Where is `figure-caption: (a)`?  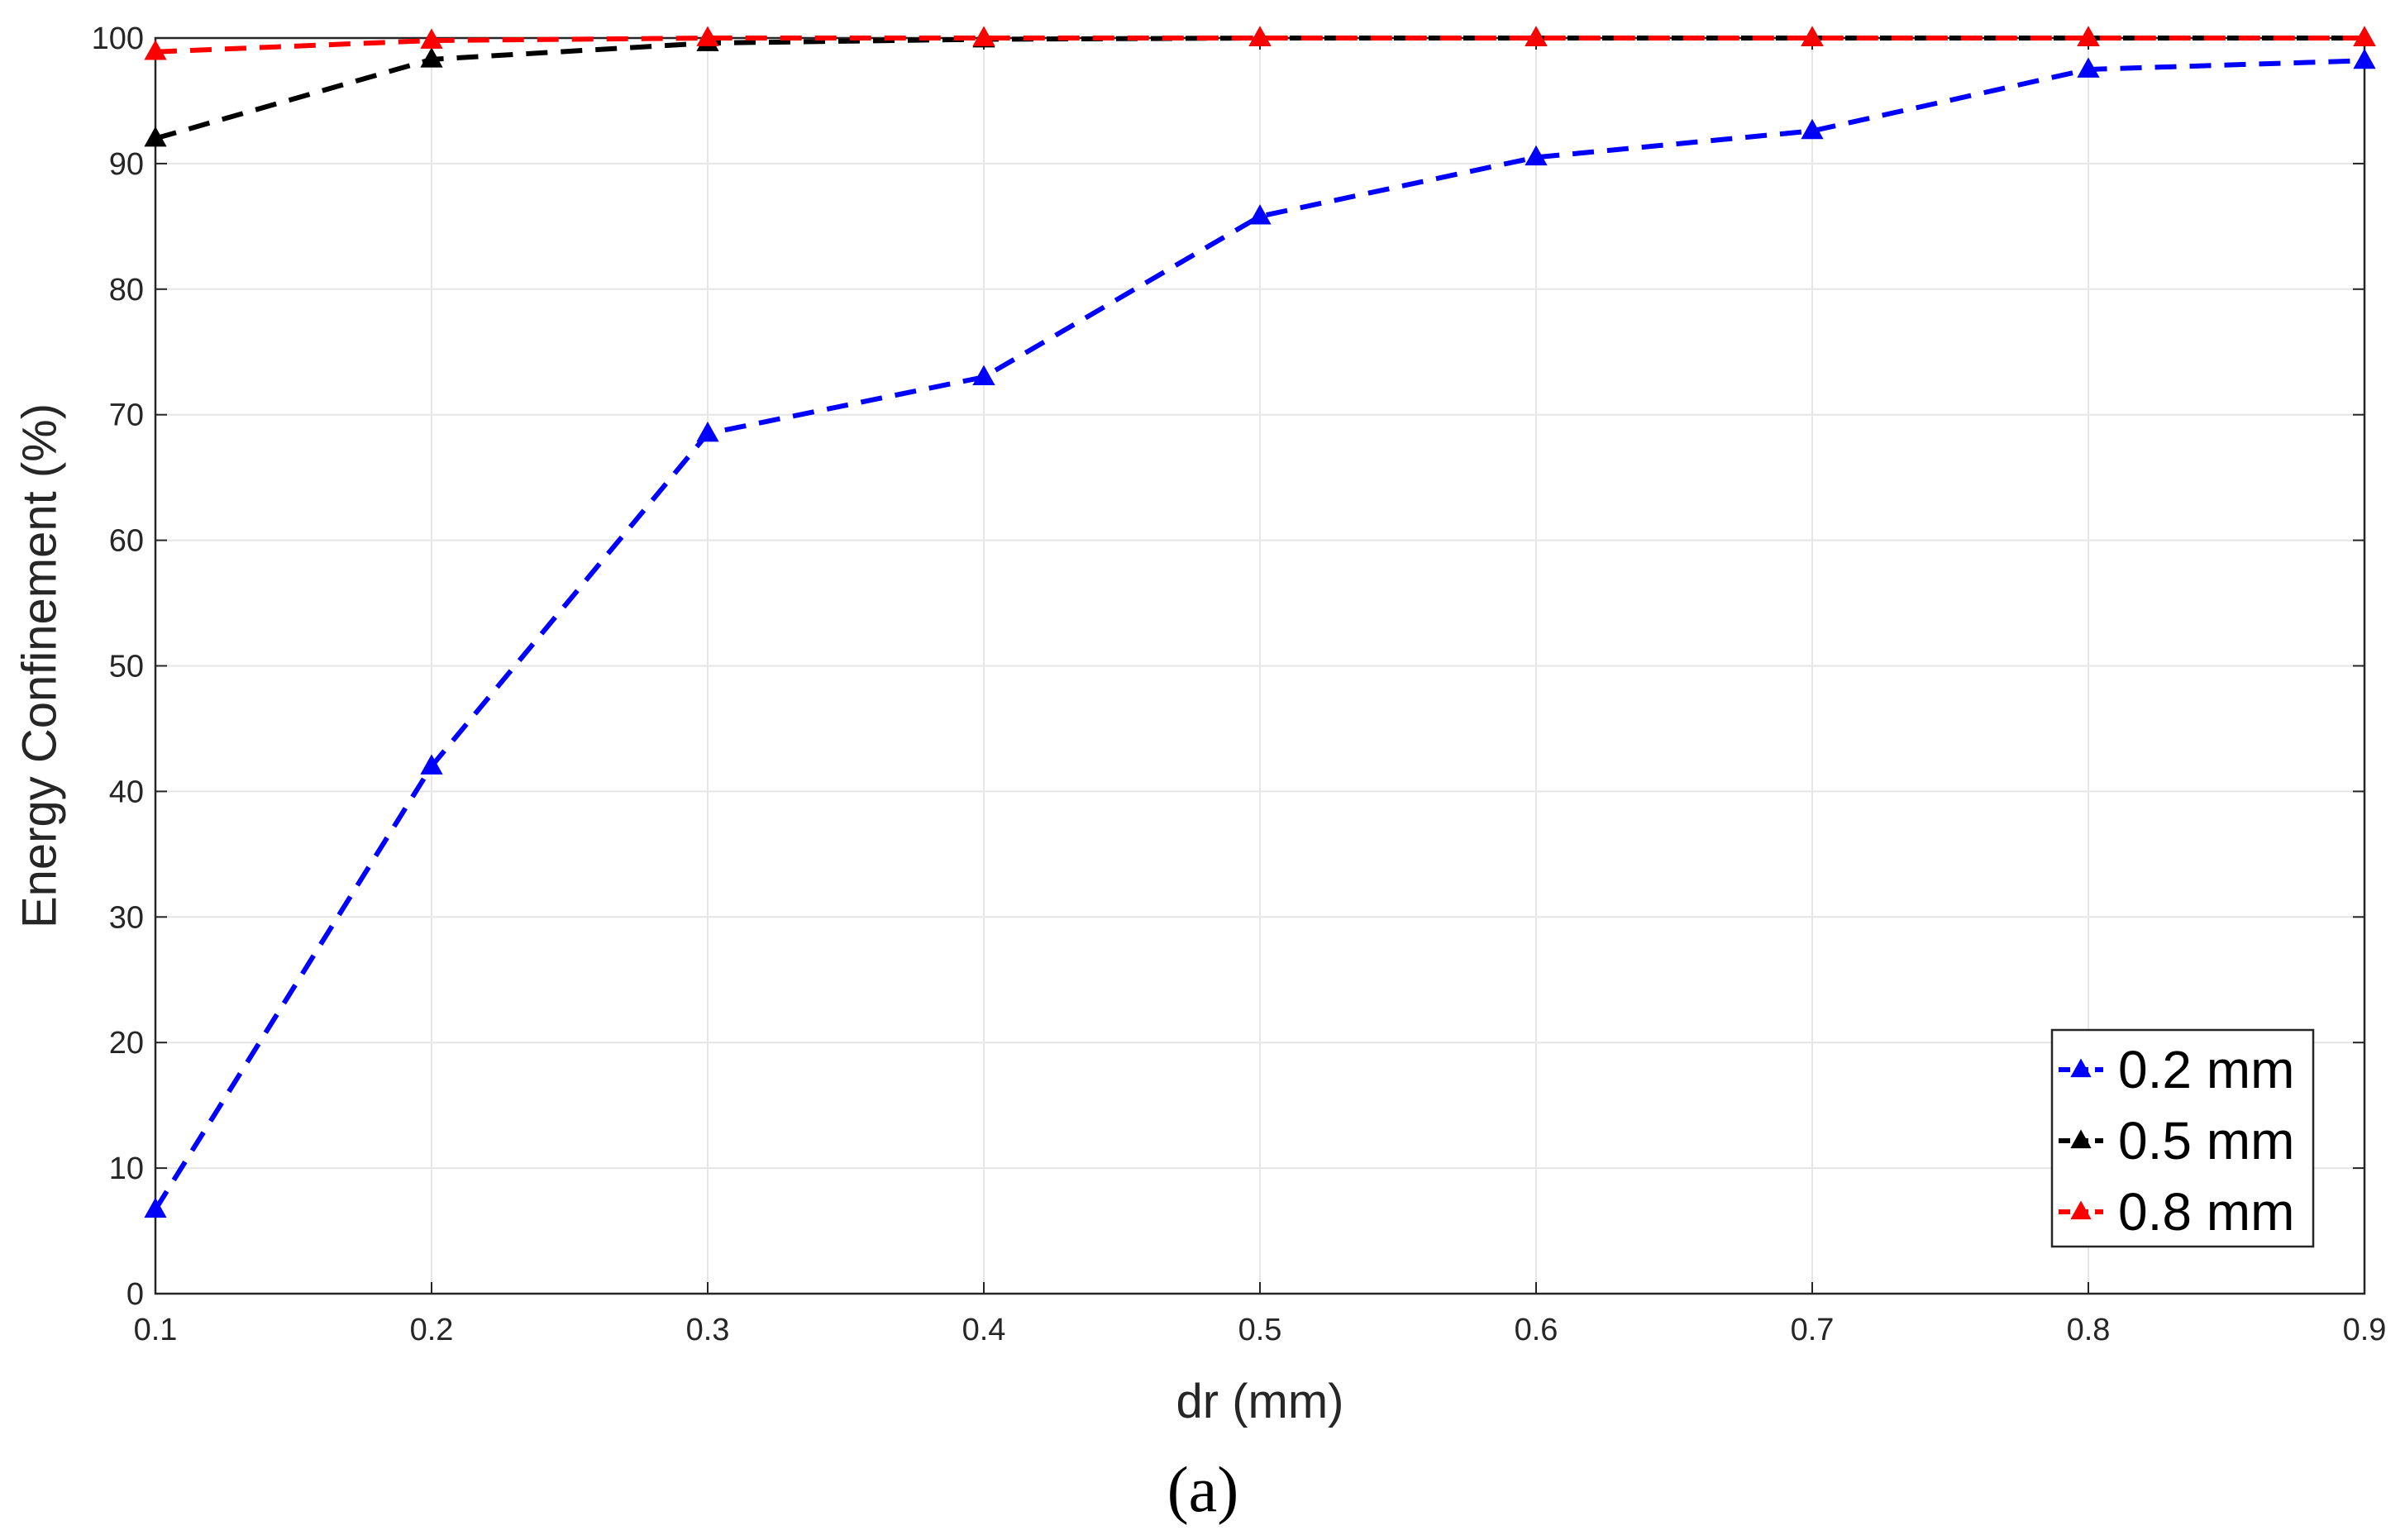 figure-caption: (a) is located at coordinates (1203, 1489).